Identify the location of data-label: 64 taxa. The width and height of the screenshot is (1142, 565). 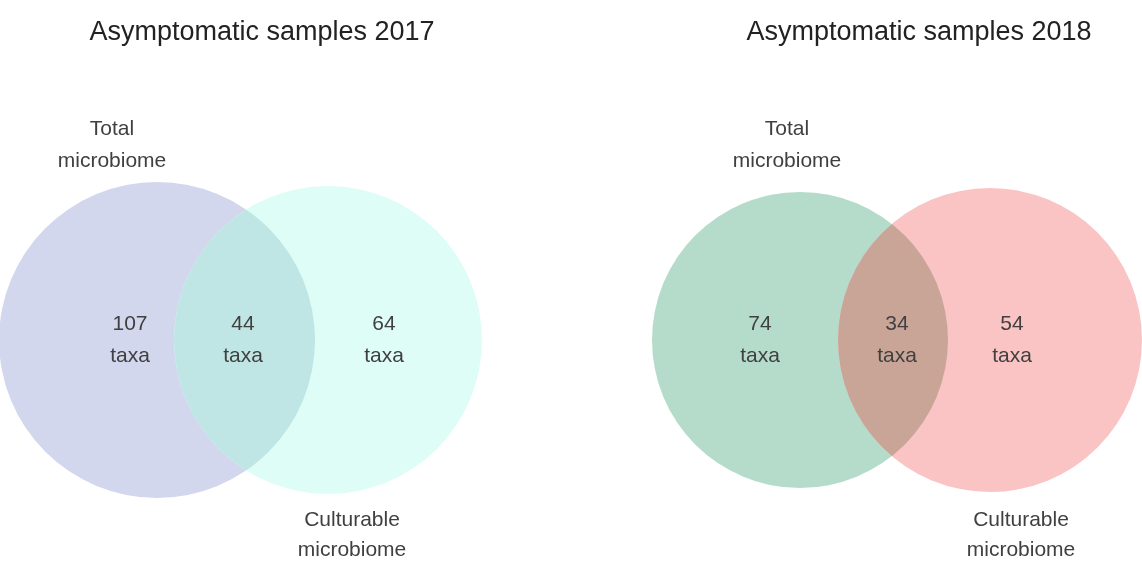
(384, 338).